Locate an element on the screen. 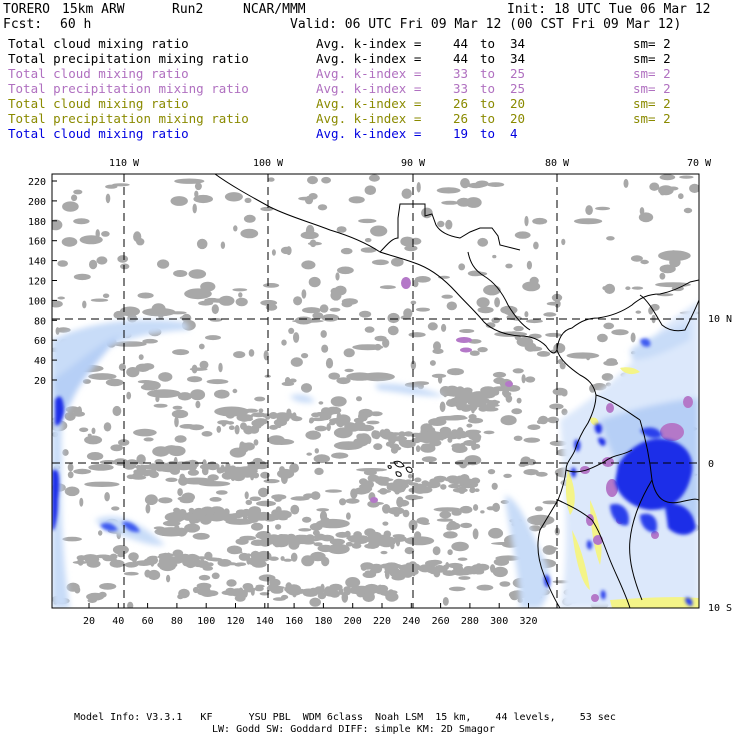 This screenshot has width=740, height=740. legend-field: Total cloud mixing ratio is located at coordinates (98, 133).